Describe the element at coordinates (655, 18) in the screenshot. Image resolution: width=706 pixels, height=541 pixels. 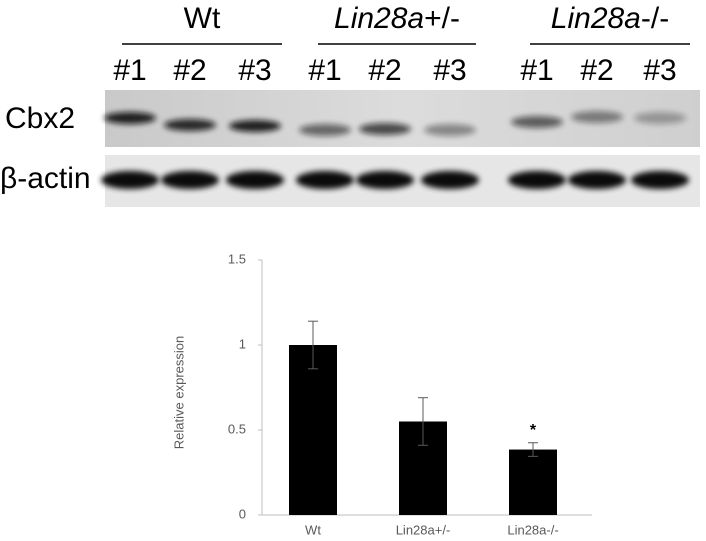
I see `group-suffix: -/-` at that location.